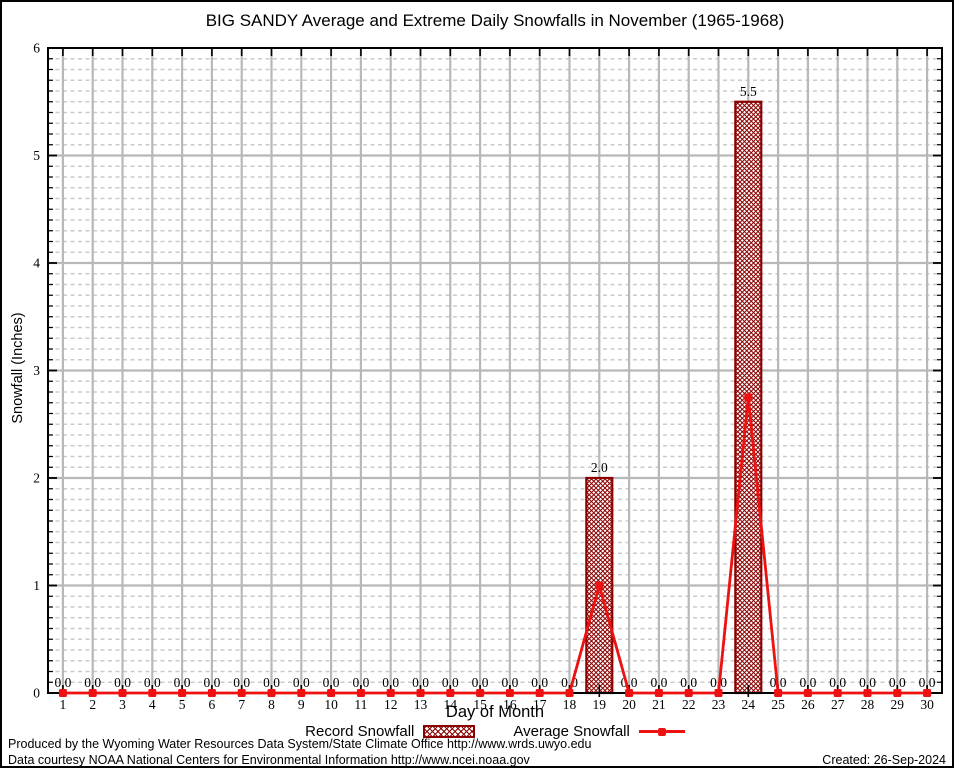 The width and height of the screenshot is (954, 768). I want to click on x-tick-label: 4, so click(152, 704).